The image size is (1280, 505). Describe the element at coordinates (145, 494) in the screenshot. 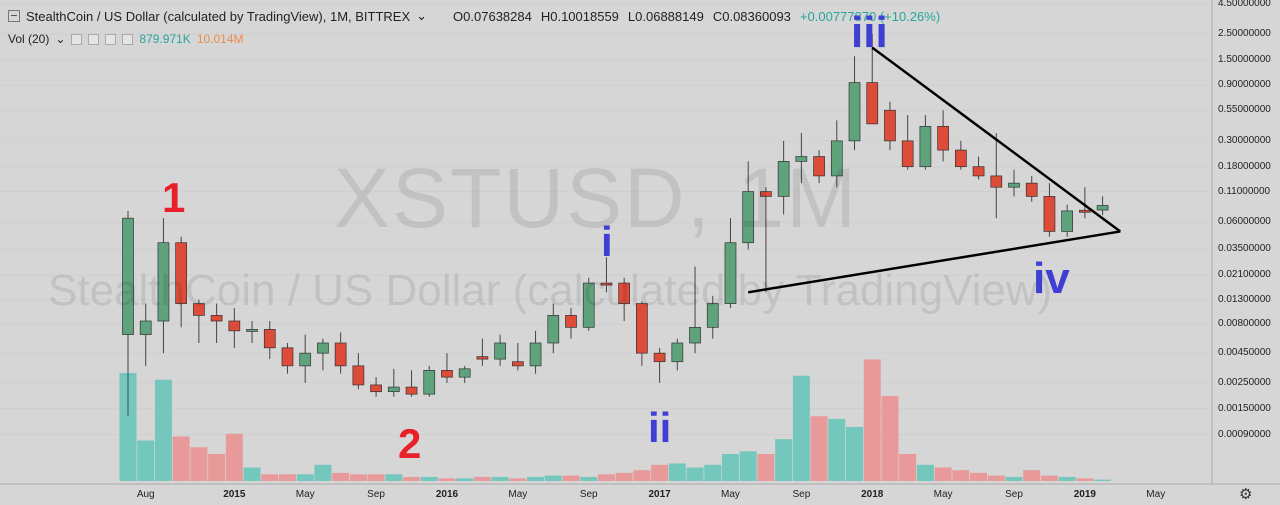

I see `time-tick-label: Aug` at that location.